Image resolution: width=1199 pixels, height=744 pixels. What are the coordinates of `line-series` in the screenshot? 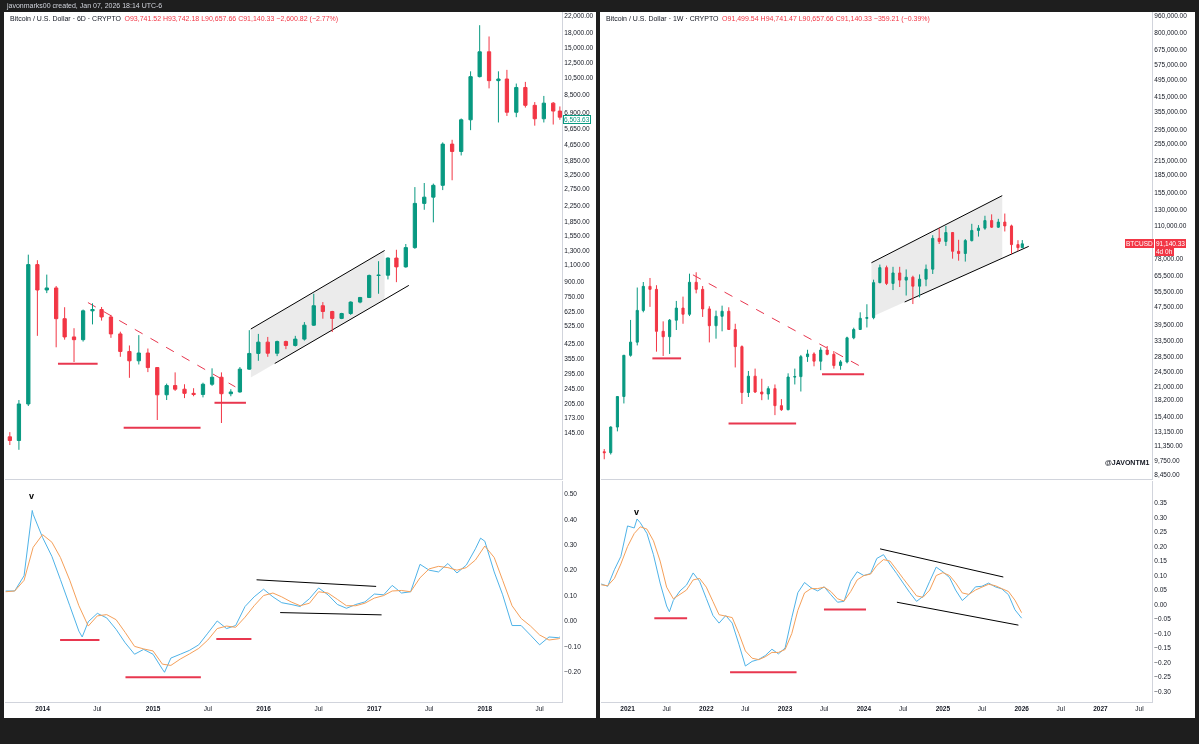 It's located at (283, 591).